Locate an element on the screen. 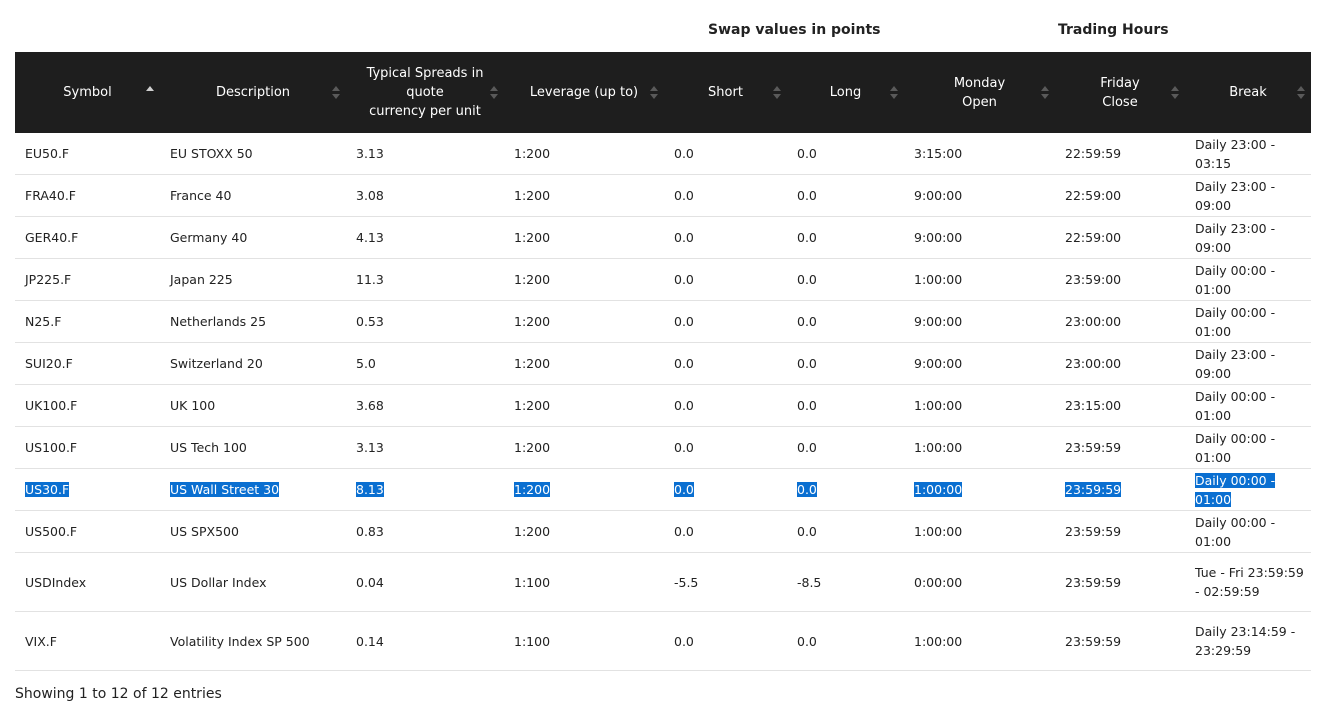  cell-value: France 40 is located at coordinates (201, 195).